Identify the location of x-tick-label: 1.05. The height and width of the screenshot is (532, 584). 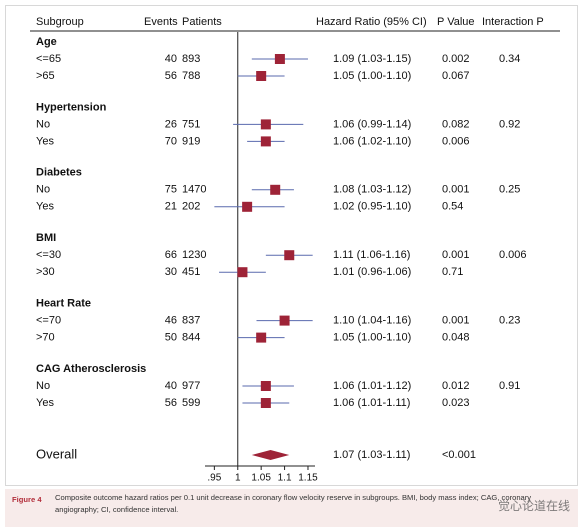
(261, 478).